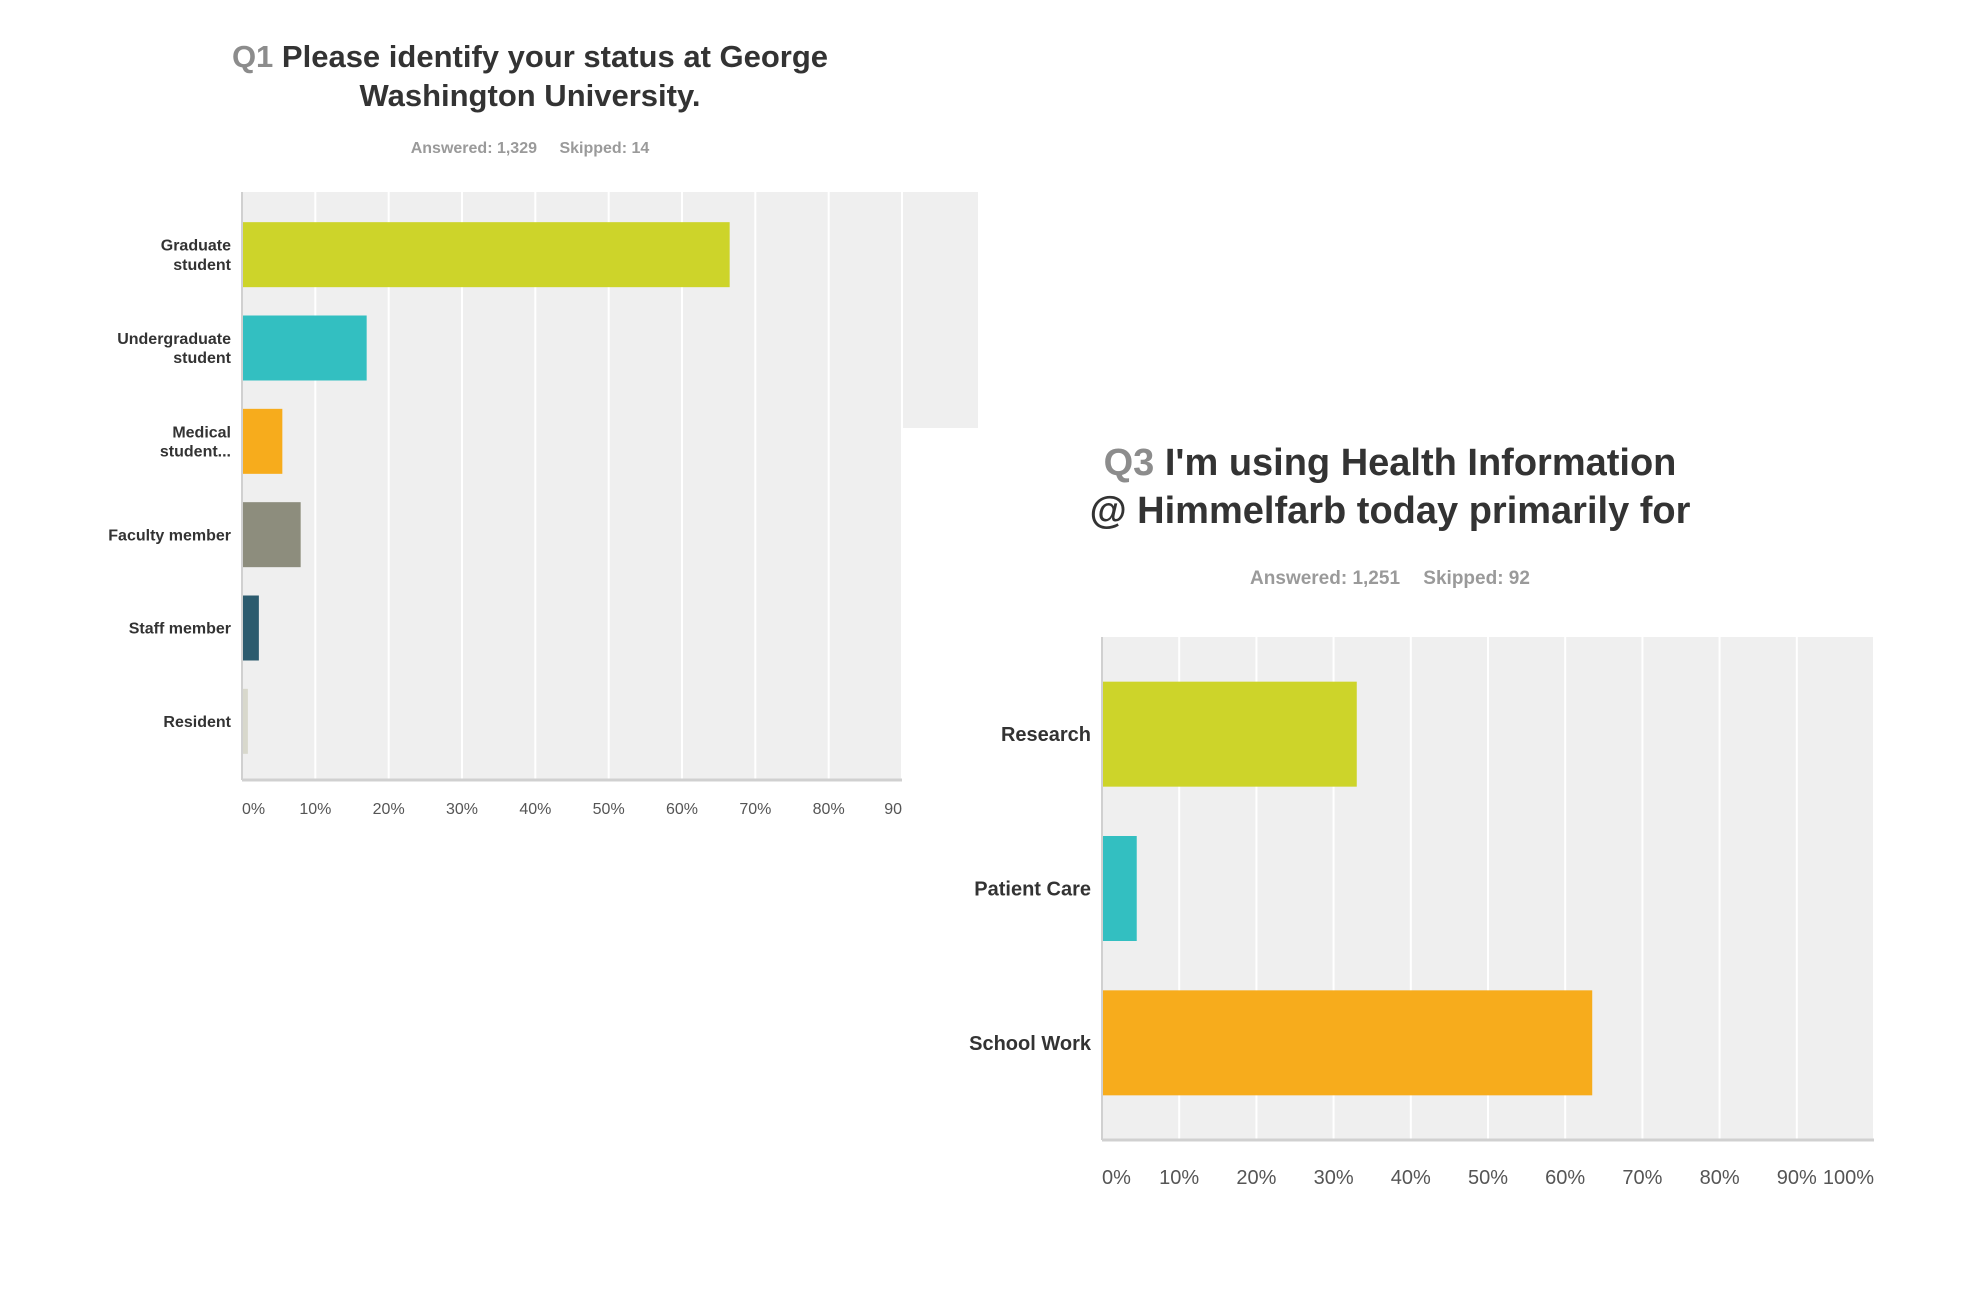 The height and width of the screenshot is (1291, 1983). What do you see at coordinates (1334, 1178) in the screenshot?
I see `q3-tick-label: 30%` at bounding box center [1334, 1178].